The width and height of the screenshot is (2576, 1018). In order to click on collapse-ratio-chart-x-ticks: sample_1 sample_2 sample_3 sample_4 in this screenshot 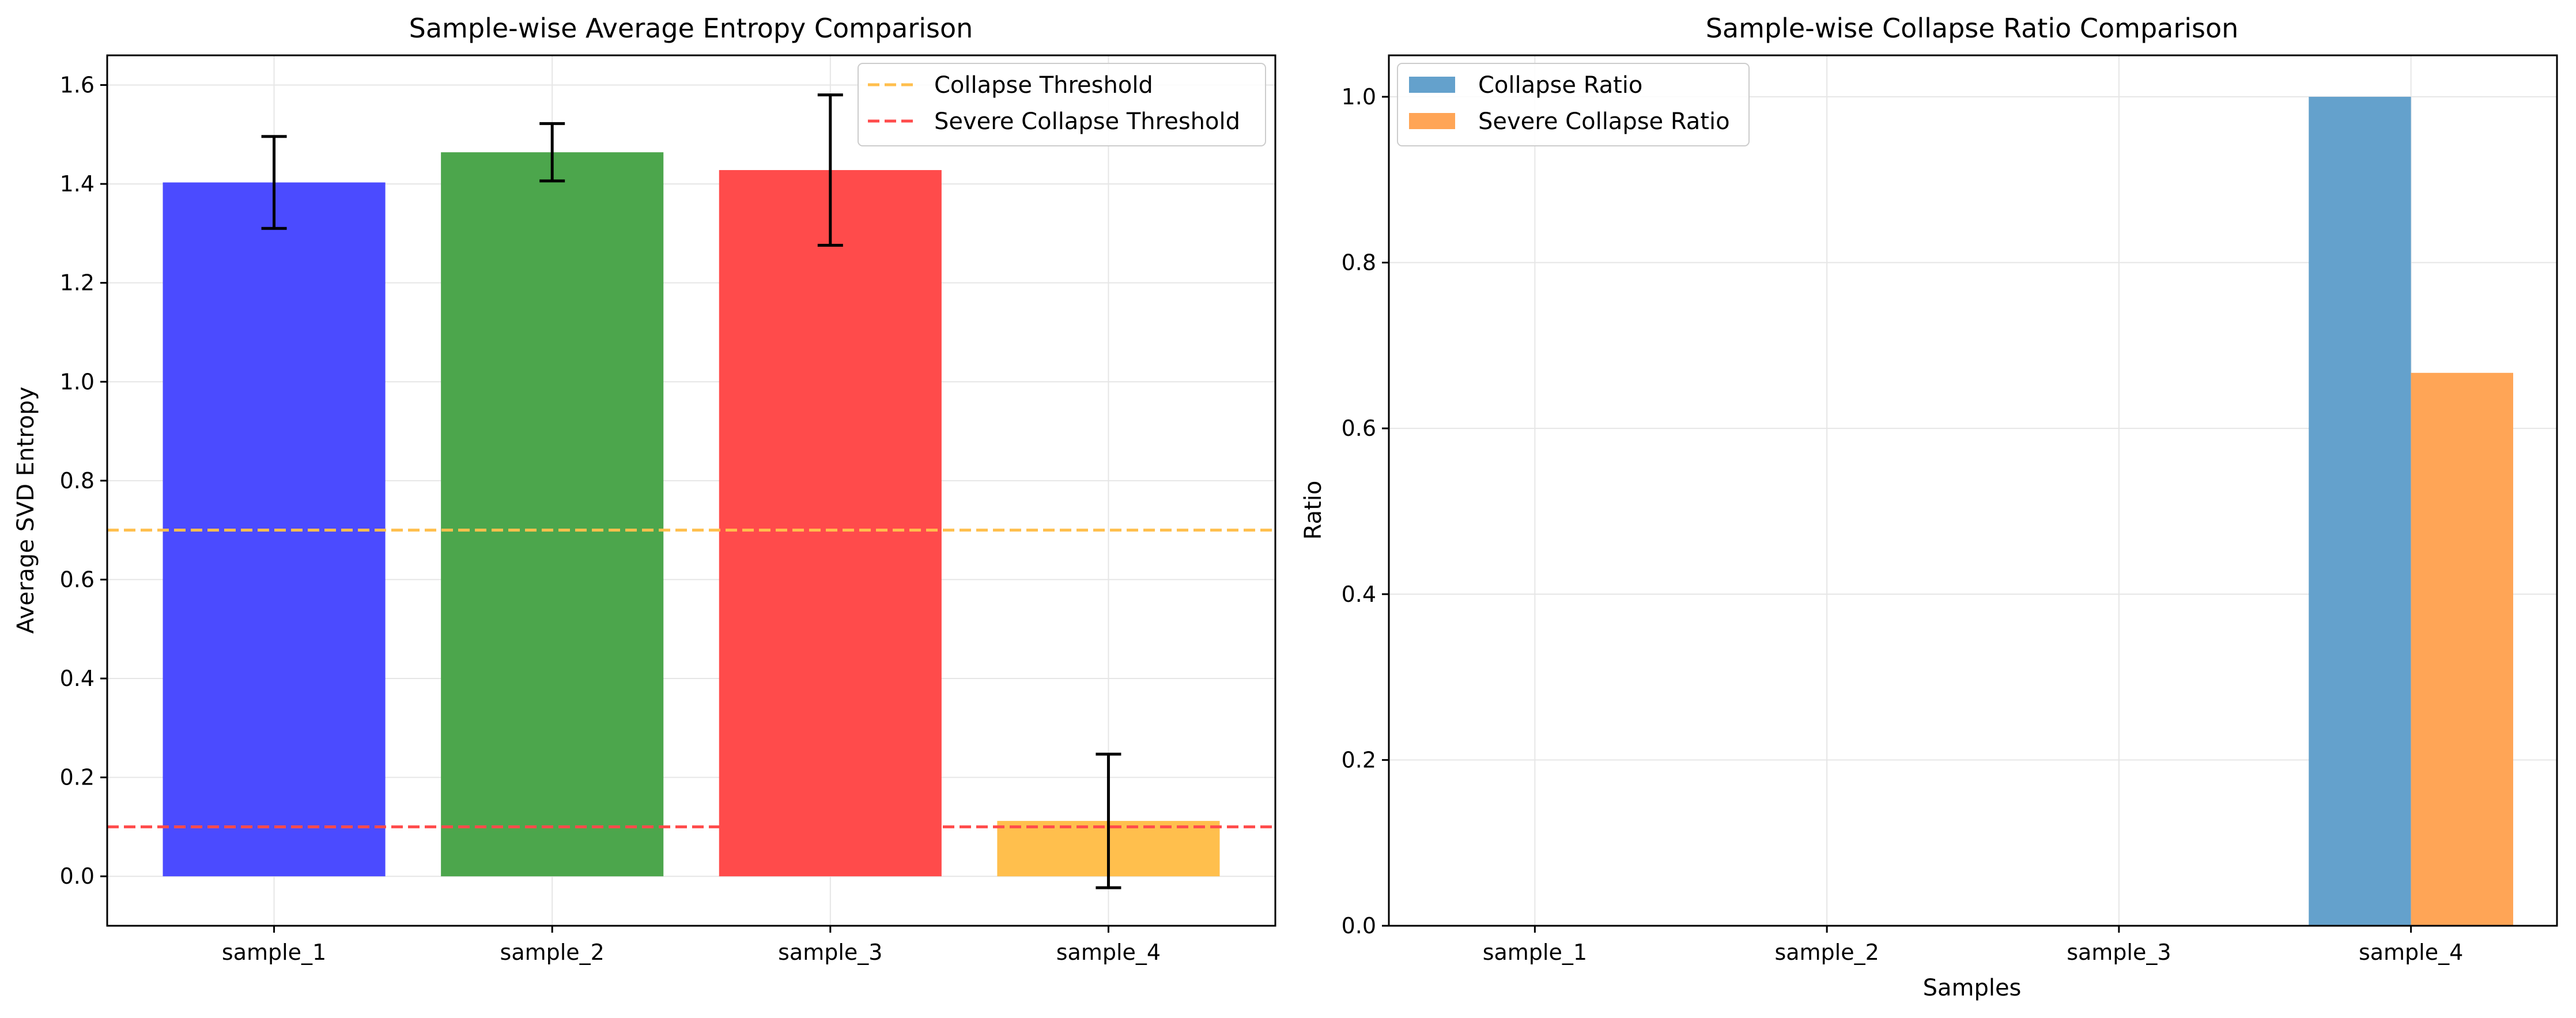, I will do `click(1973, 945)`.